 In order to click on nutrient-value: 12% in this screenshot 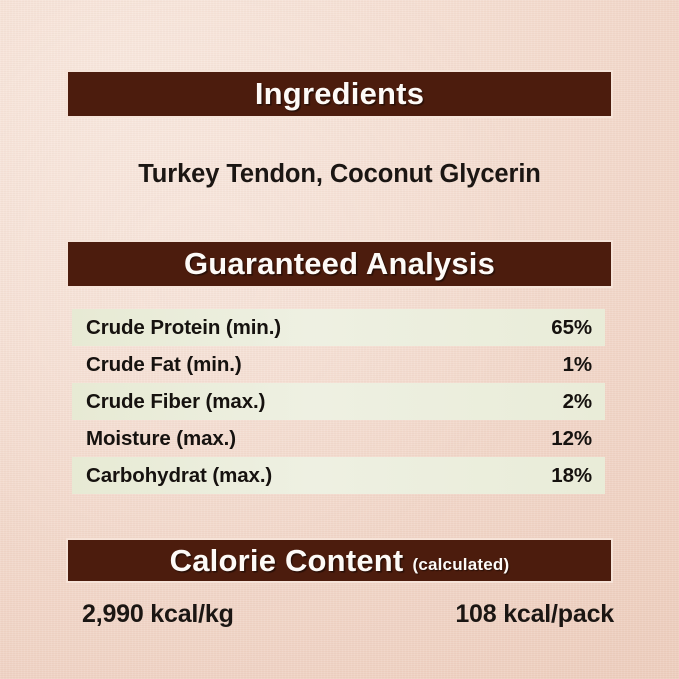, I will do `click(571, 438)`.